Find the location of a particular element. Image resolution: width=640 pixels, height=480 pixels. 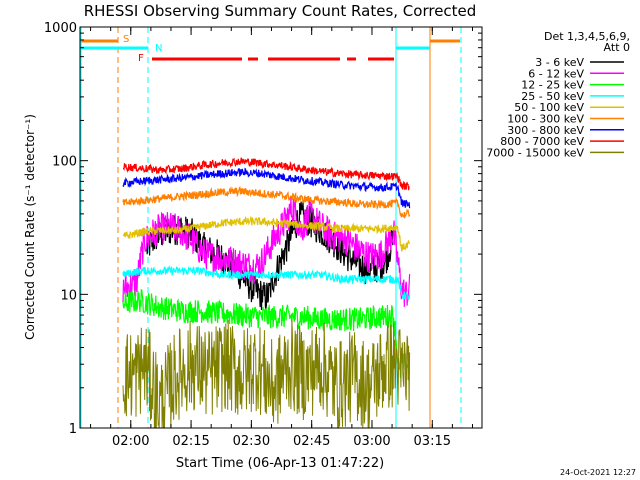

legend-label: 800 - 7000 keV is located at coordinates (542, 141).